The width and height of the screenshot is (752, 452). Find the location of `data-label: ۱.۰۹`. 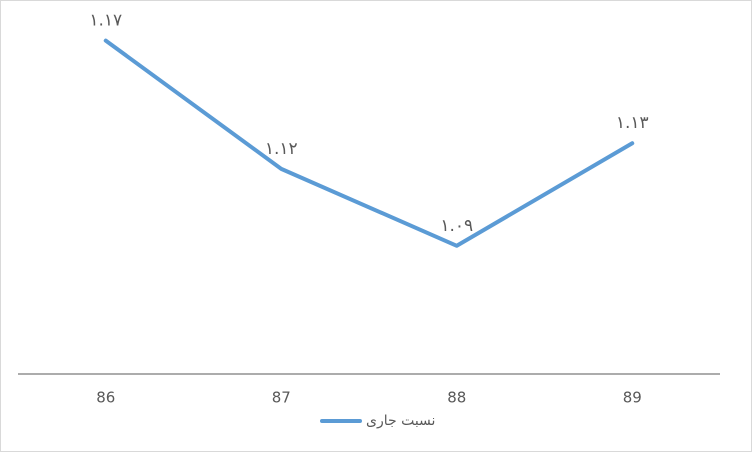

data-label: ۱.۰۹ is located at coordinates (456, 226).